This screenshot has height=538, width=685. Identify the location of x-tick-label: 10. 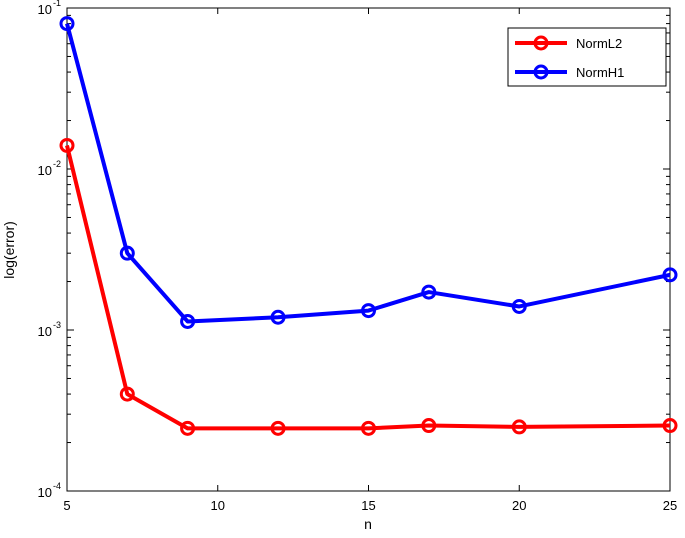
(218, 505).